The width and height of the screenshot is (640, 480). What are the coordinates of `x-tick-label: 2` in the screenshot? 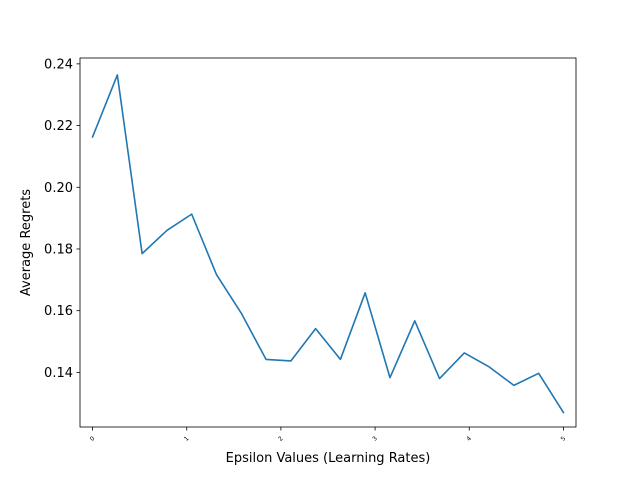 It's located at (281, 439).